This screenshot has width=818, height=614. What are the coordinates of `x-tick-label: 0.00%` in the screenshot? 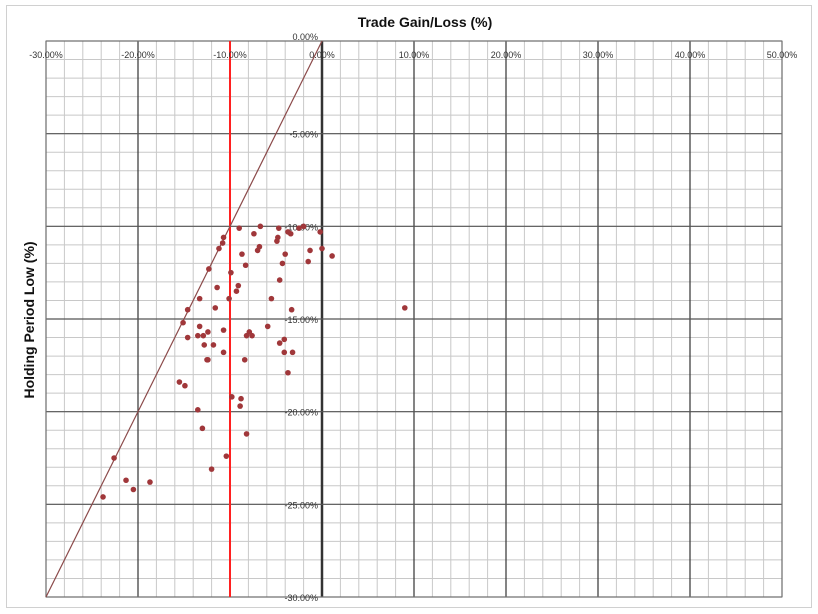 It's located at (322, 55).